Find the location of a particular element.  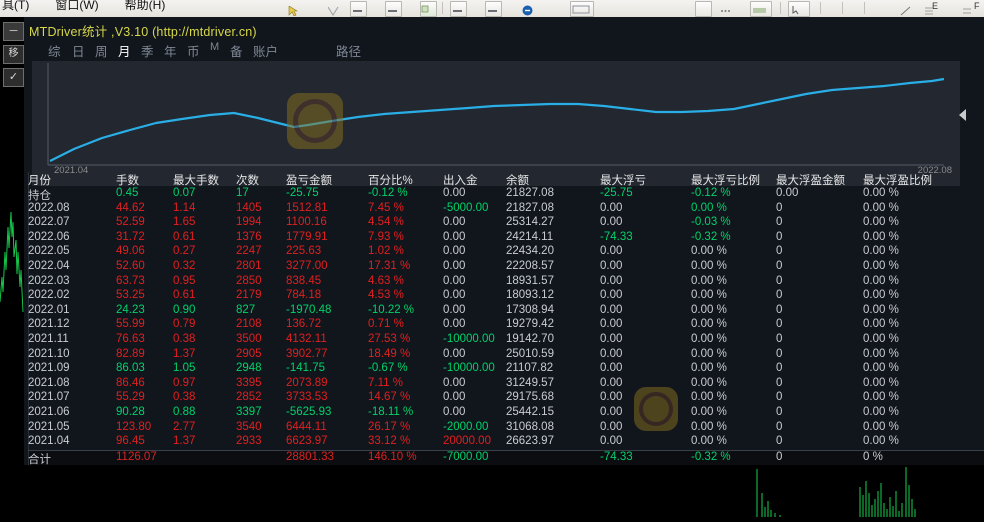

menu-item-tools: 具(T) is located at coordinates (16, 6).